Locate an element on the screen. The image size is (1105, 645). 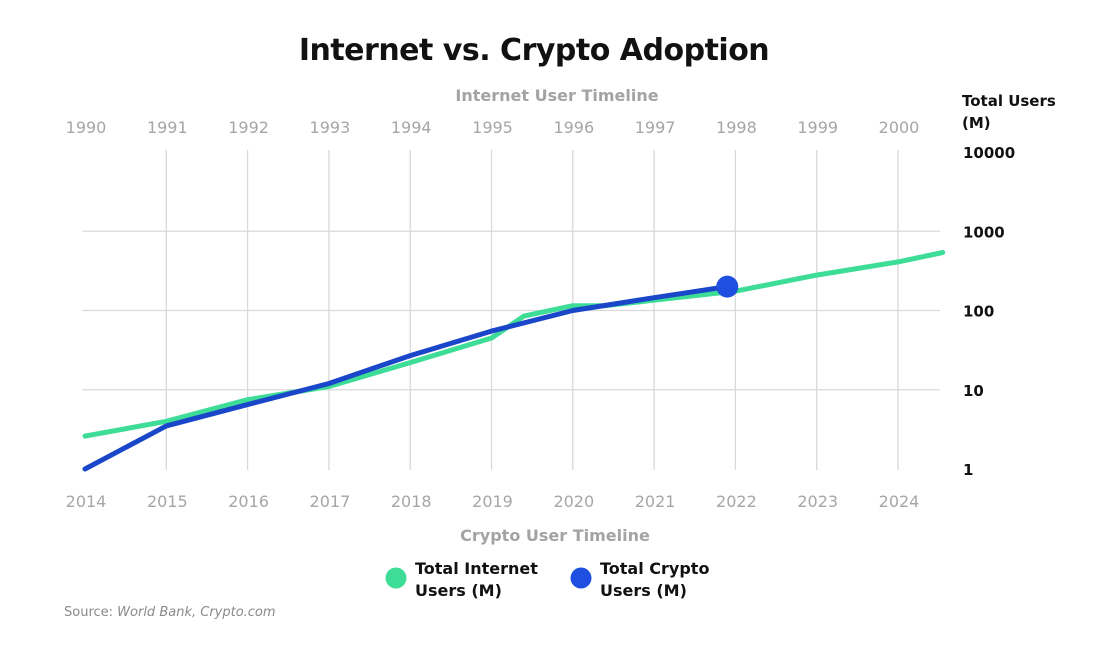
top-axis-tick: 1999 is located at coordinates (817, 127).